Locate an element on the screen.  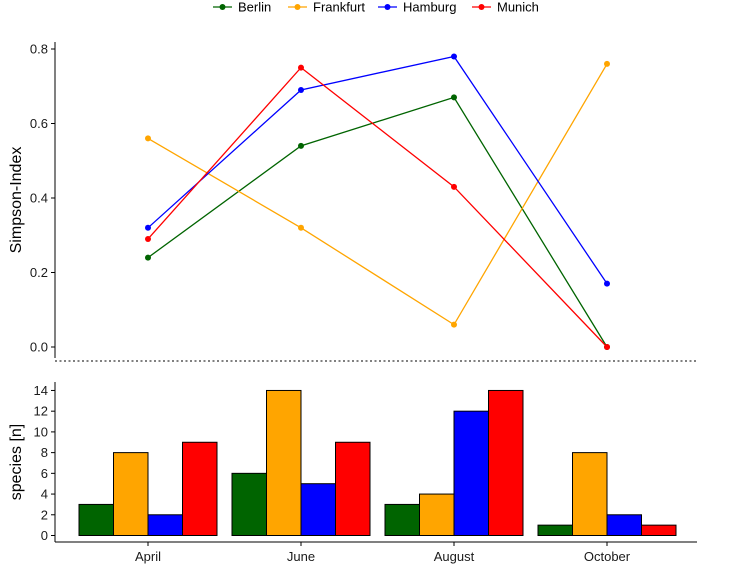
legend-item-frankfurt: Frankfurt is located at coordinates (326, 7).